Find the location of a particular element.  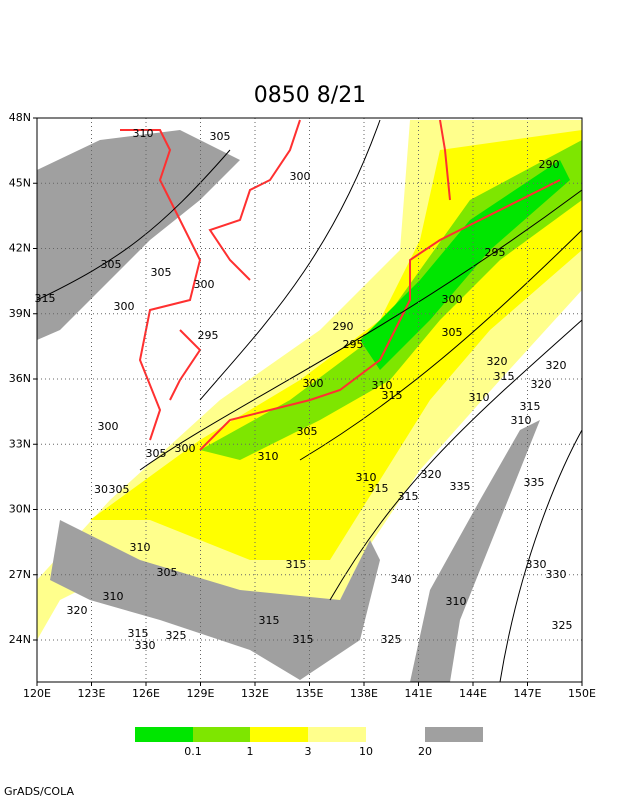

lat-label: 42N is located at coordinates (20, 248).